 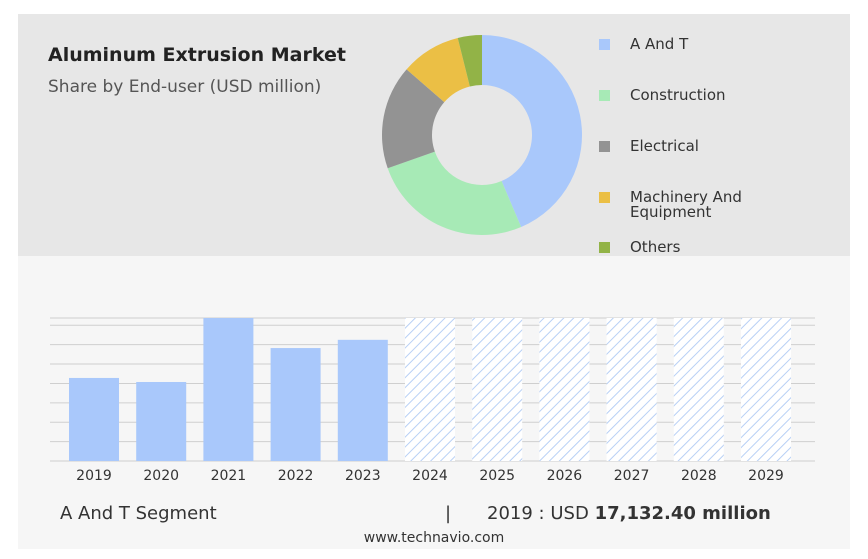 What do you see at coordinates (659, 44) in the screenshot?
I see `legend-label: A And T` at bounding box center [659, 44].